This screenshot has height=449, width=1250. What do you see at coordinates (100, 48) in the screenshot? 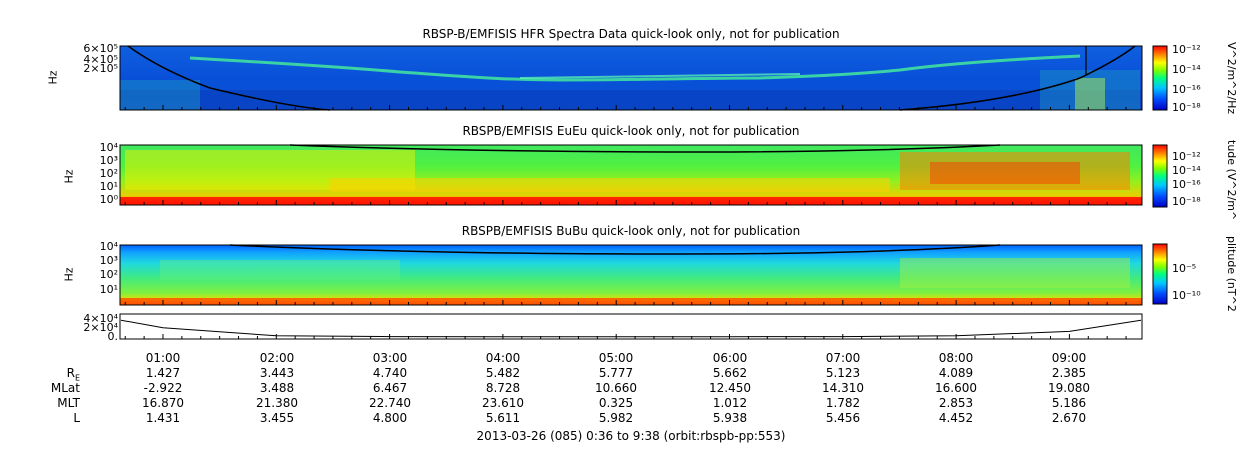
I see `hfr-ytick: 6×10⁵` at bounding box center [100, 48].